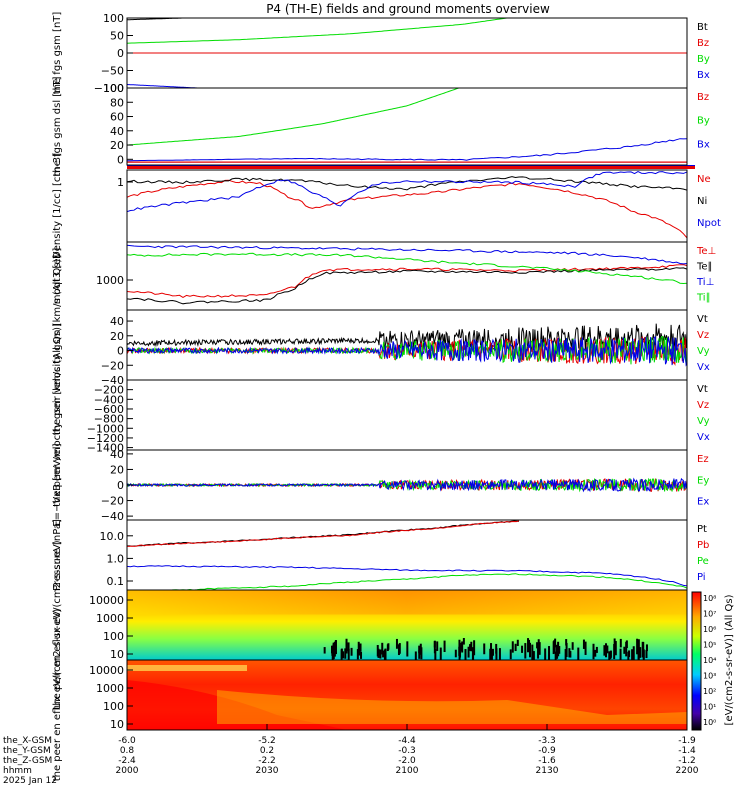  I want to click on y-axis-label-text: the peer velocity gsm [km/s (All Qs)], so click(57, 415).